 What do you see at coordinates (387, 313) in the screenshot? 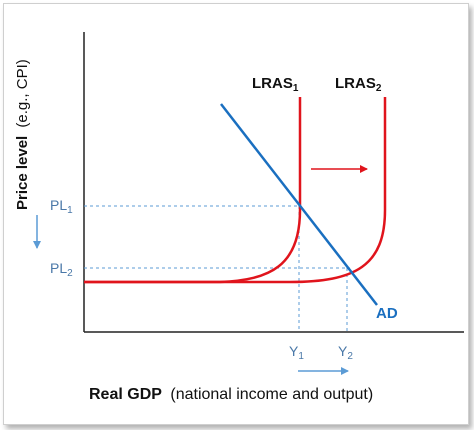
I see `ad-label: AD` at bounding box center [387, 313].